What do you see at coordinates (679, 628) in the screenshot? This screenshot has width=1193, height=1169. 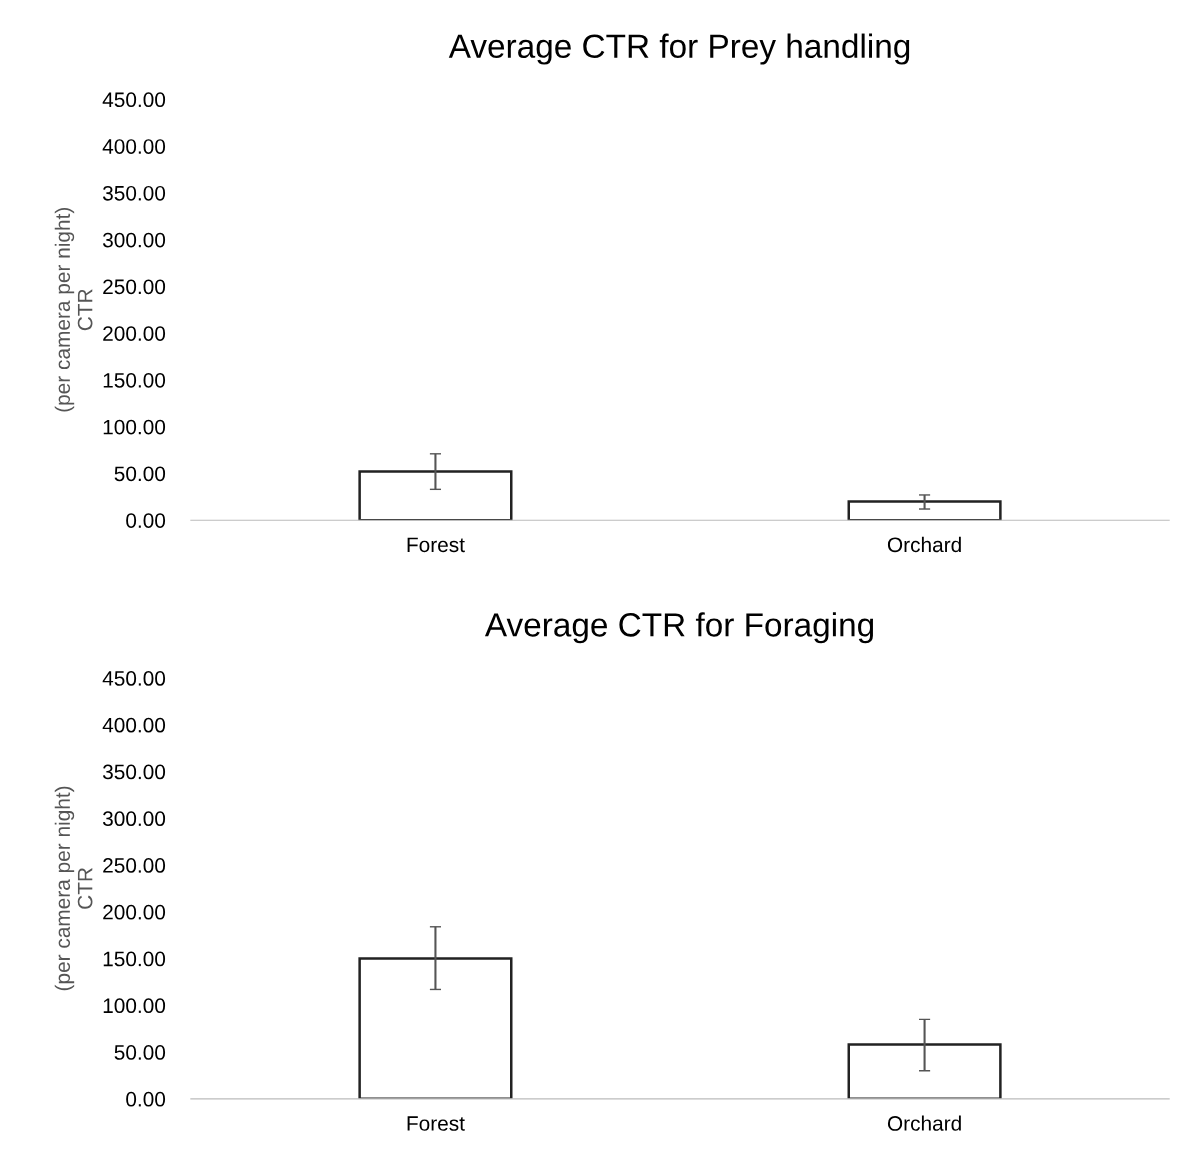 I see `chart-title: Average CTR for Foraging` at bounding box center [679, 628].